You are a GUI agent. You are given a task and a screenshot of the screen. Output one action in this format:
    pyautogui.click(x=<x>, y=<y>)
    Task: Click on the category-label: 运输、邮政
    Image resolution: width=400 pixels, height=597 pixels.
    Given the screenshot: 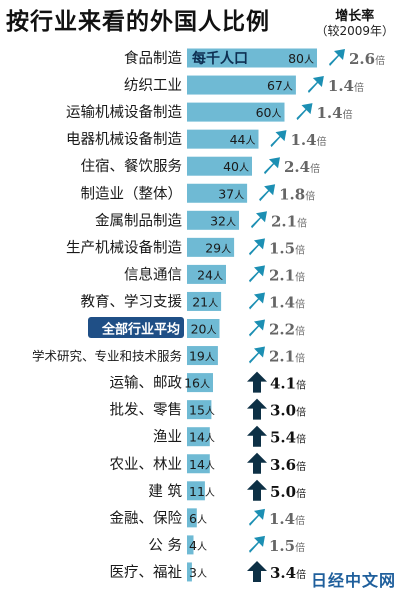 What is the action you would take?
    pyautogui.click(x=146, y=383)
    